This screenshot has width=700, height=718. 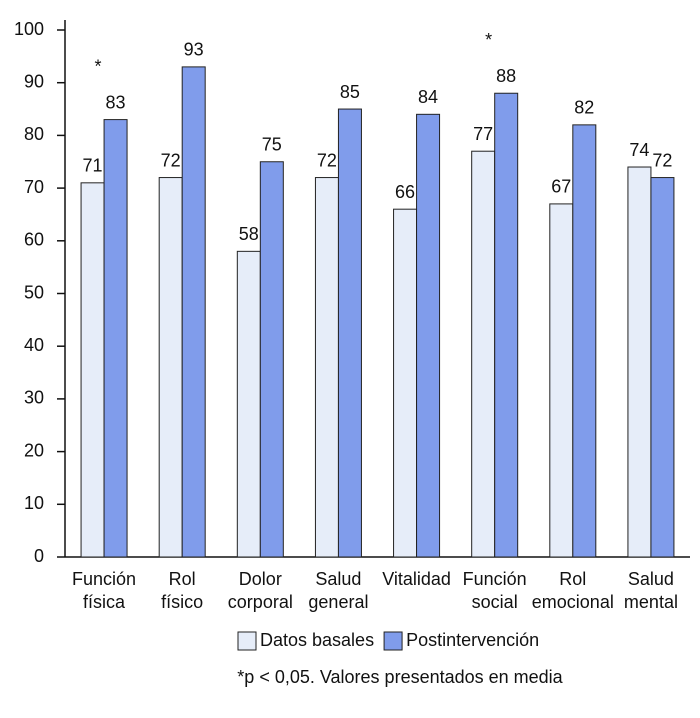 What do you see at coordinates (338, 602) in the screenshot?
I see `x-tick-line: general` at bounding box center [338, 602].